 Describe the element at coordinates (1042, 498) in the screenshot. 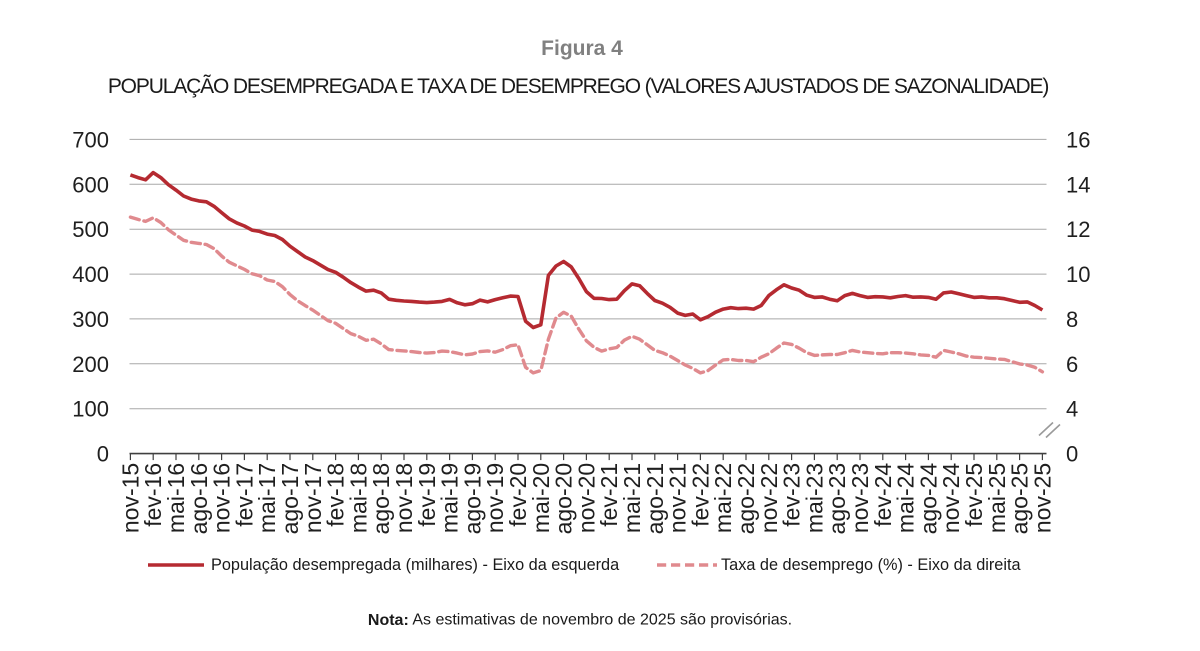

I see `svg-text: nov-25` at that location.